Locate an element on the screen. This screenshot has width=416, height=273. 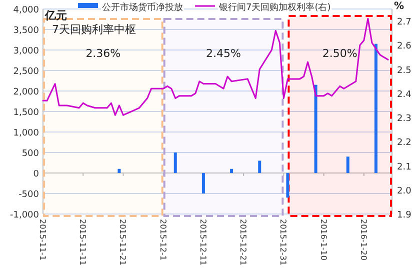
y-tick-label: 4,000 is located at coordinates (26, 11).